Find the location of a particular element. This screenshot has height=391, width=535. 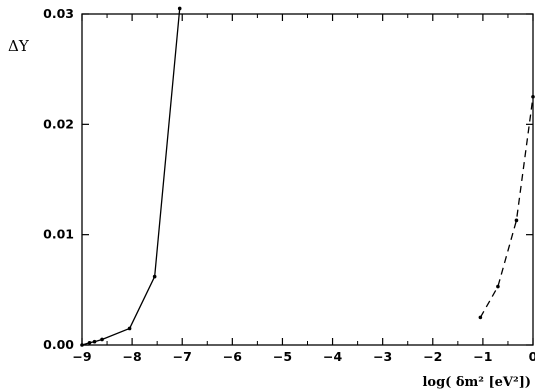

x-tick-label: −6 is located at coordinates (232, 356).